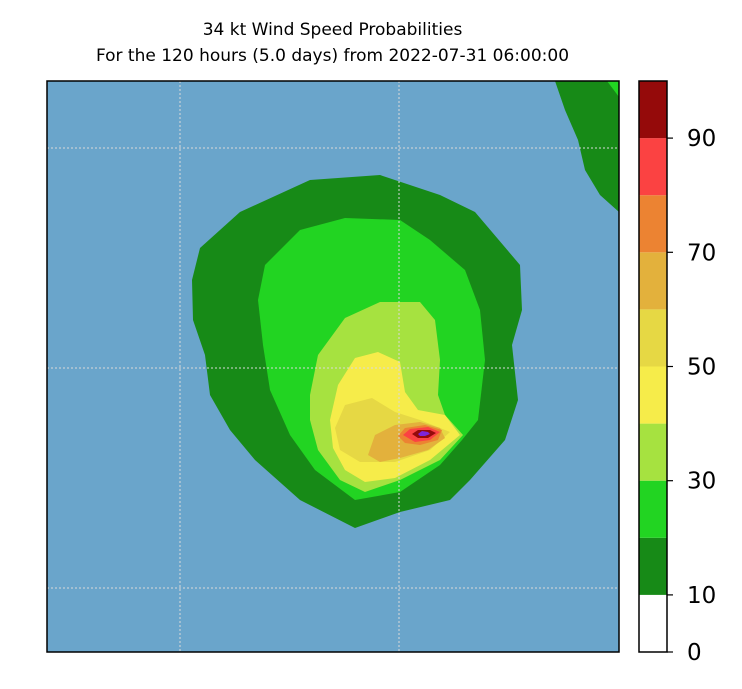 The height and width of the screenshot is (689, 742). I want to click on colorbar, so click(653, 366).